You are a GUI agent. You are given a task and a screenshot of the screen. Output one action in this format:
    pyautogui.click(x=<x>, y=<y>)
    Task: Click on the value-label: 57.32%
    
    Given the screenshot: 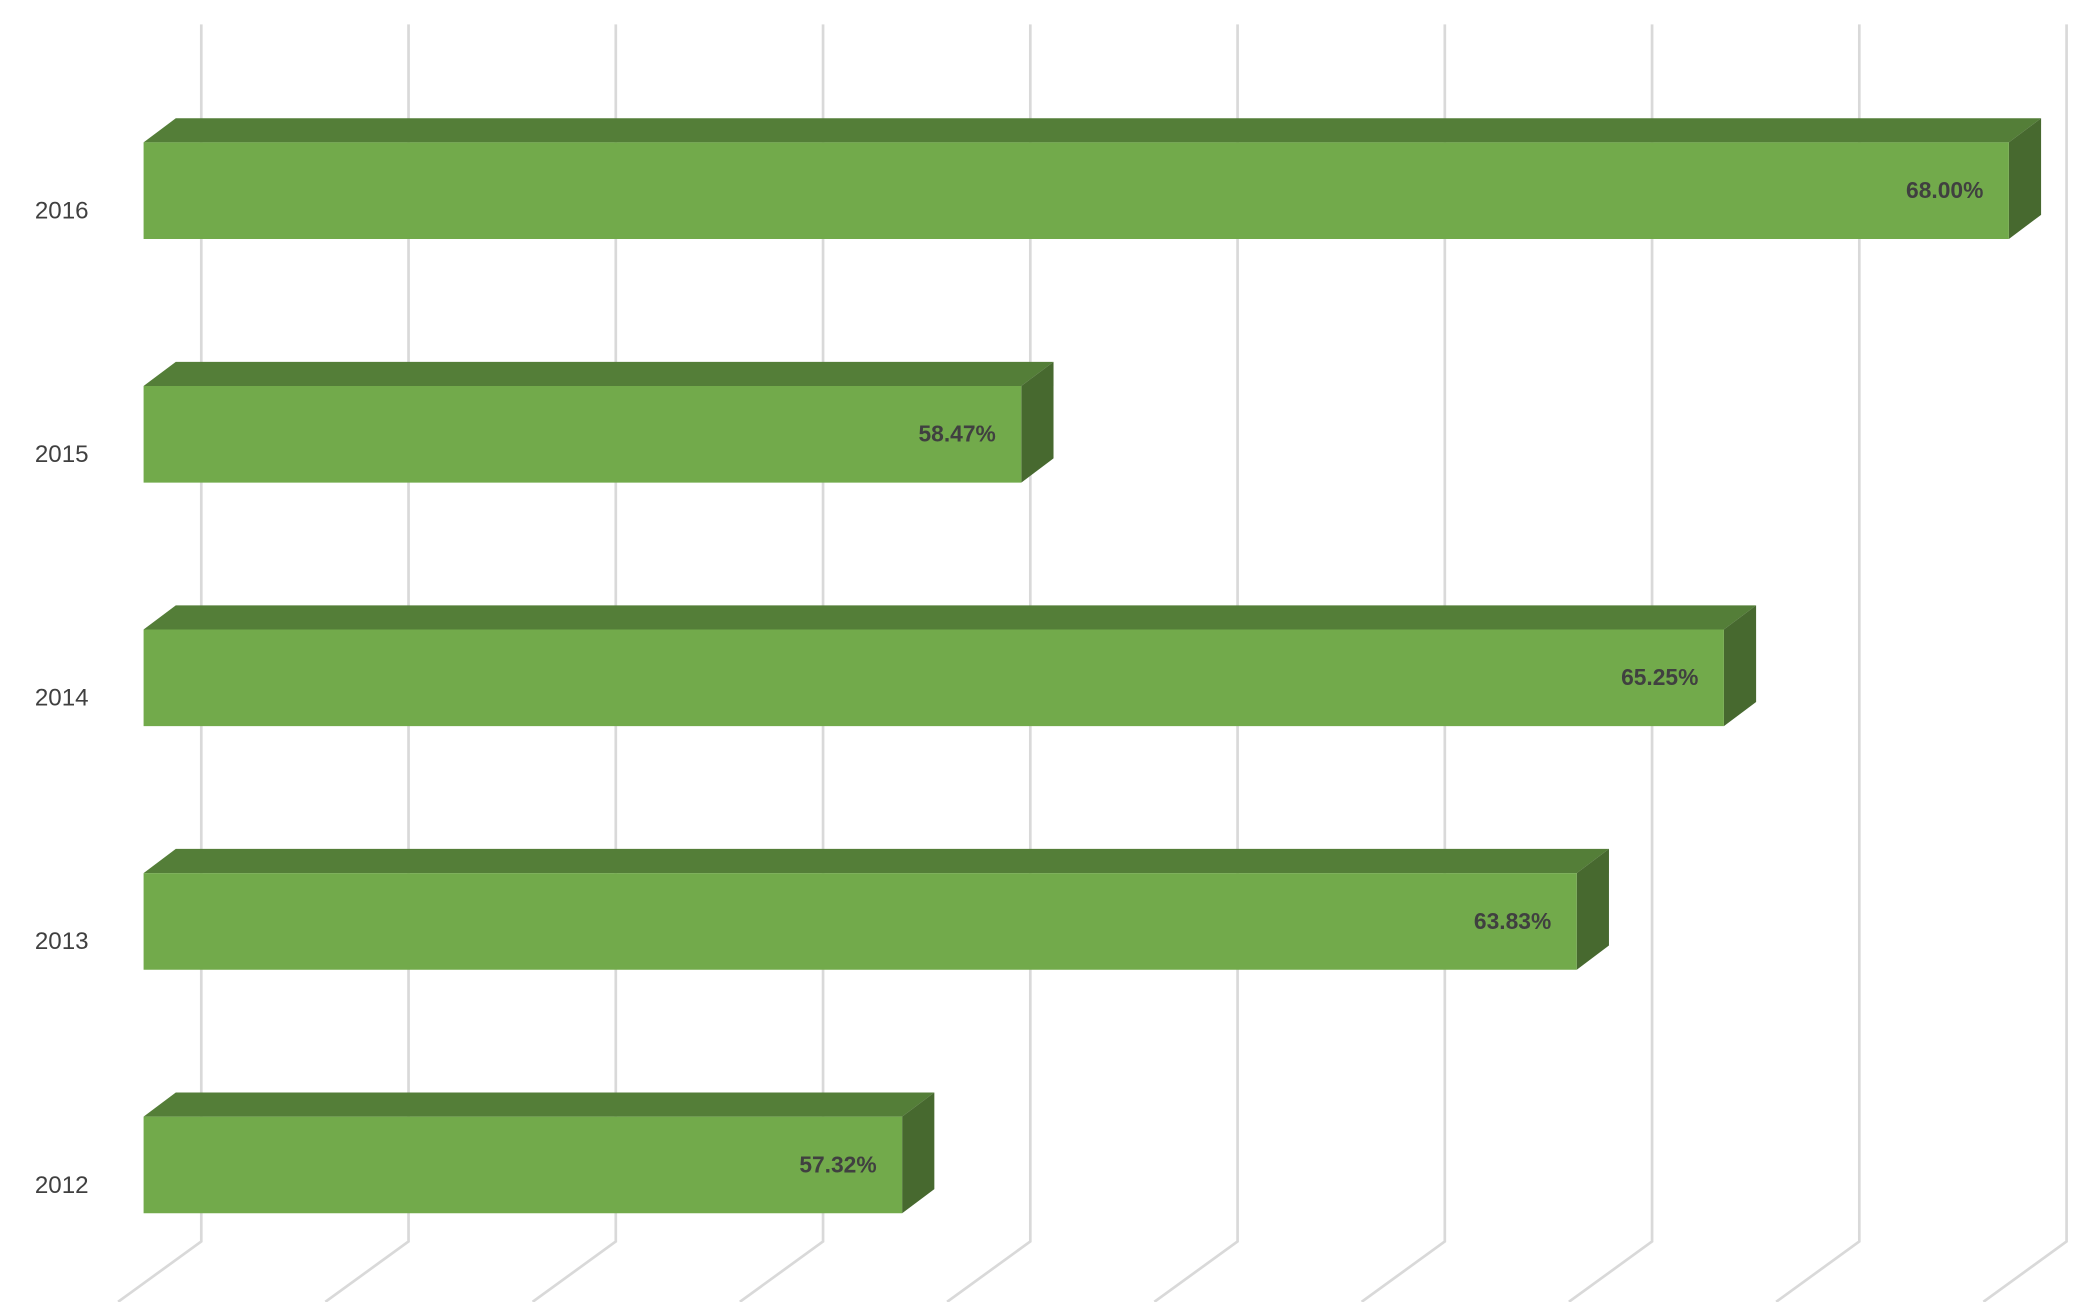 What is the action you would take?
    pyautogui.click(x=837, y=1164)
    